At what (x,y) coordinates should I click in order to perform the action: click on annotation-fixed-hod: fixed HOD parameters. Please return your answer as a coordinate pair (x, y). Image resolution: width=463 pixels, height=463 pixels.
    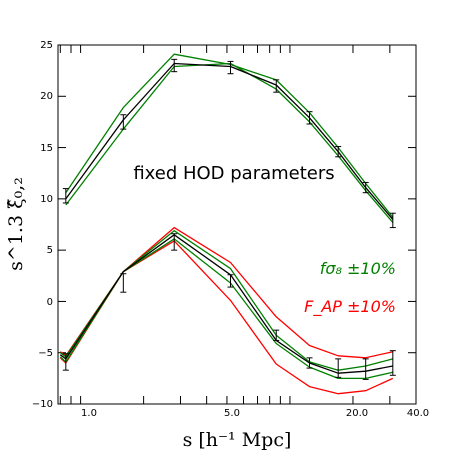
    Looking at the image, I should click on (233, 173).